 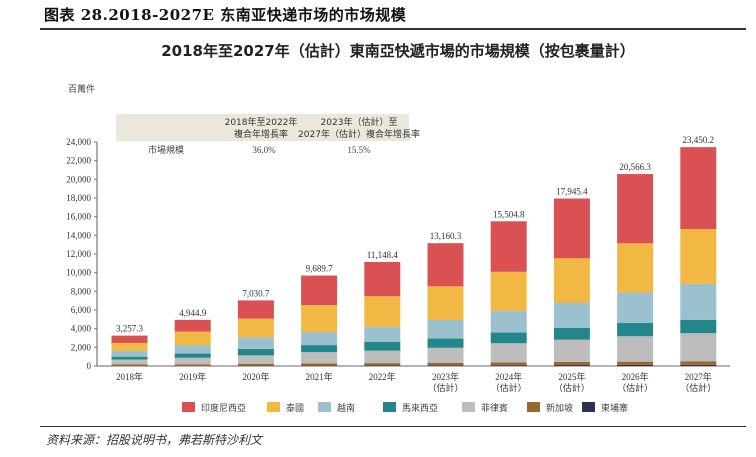 I want to click on legend-item: 菲律賓, so click(x=485, y=408).